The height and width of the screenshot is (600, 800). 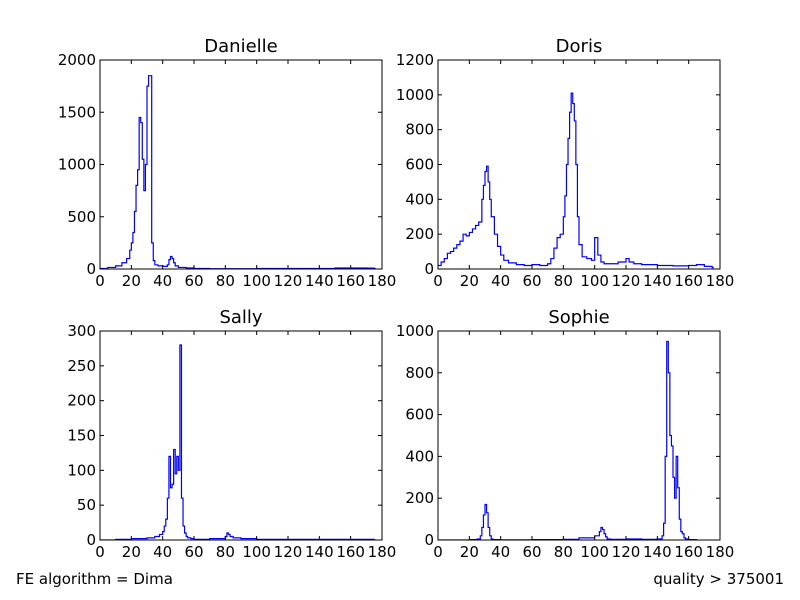 What do you see at coordinates (319, 552) in the screenshot?
I see `sally-xtick-label: 140` at bounding box center [319, 552].